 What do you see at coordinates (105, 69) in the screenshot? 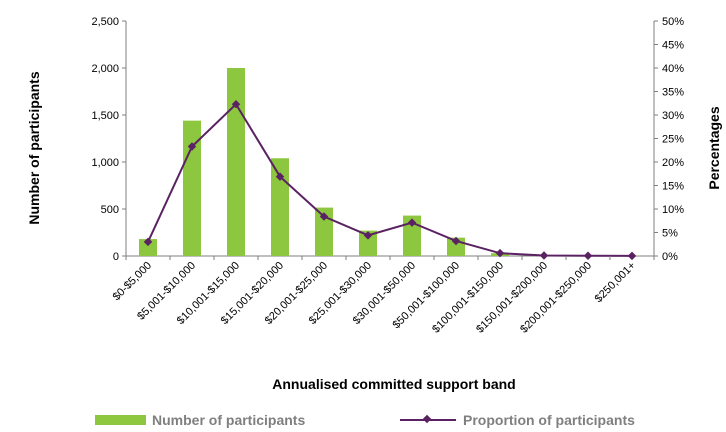
I see `y-tick-label: 2,000` at bounding box center [105, 69].